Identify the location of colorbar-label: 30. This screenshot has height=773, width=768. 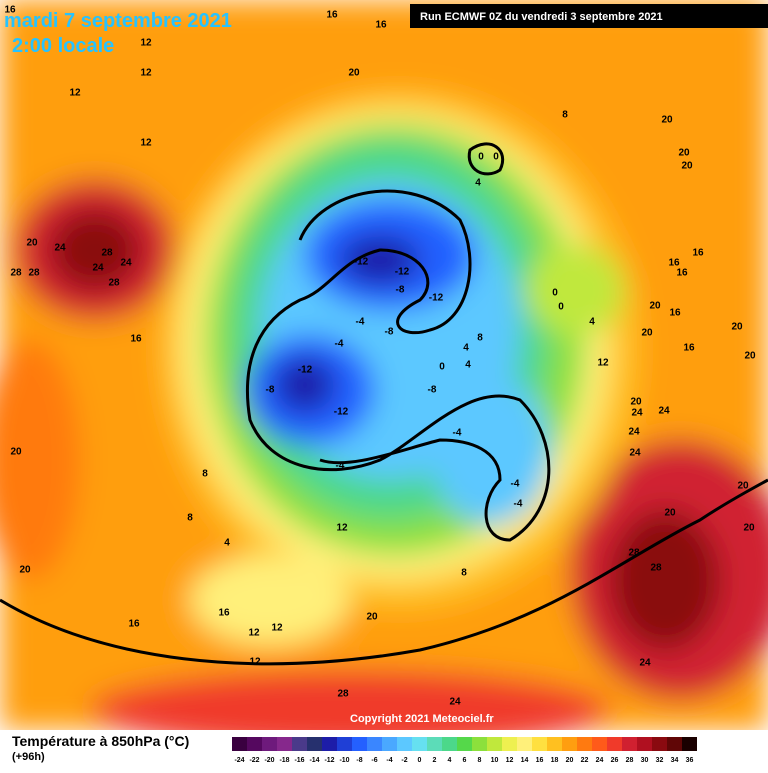
(645, 760).